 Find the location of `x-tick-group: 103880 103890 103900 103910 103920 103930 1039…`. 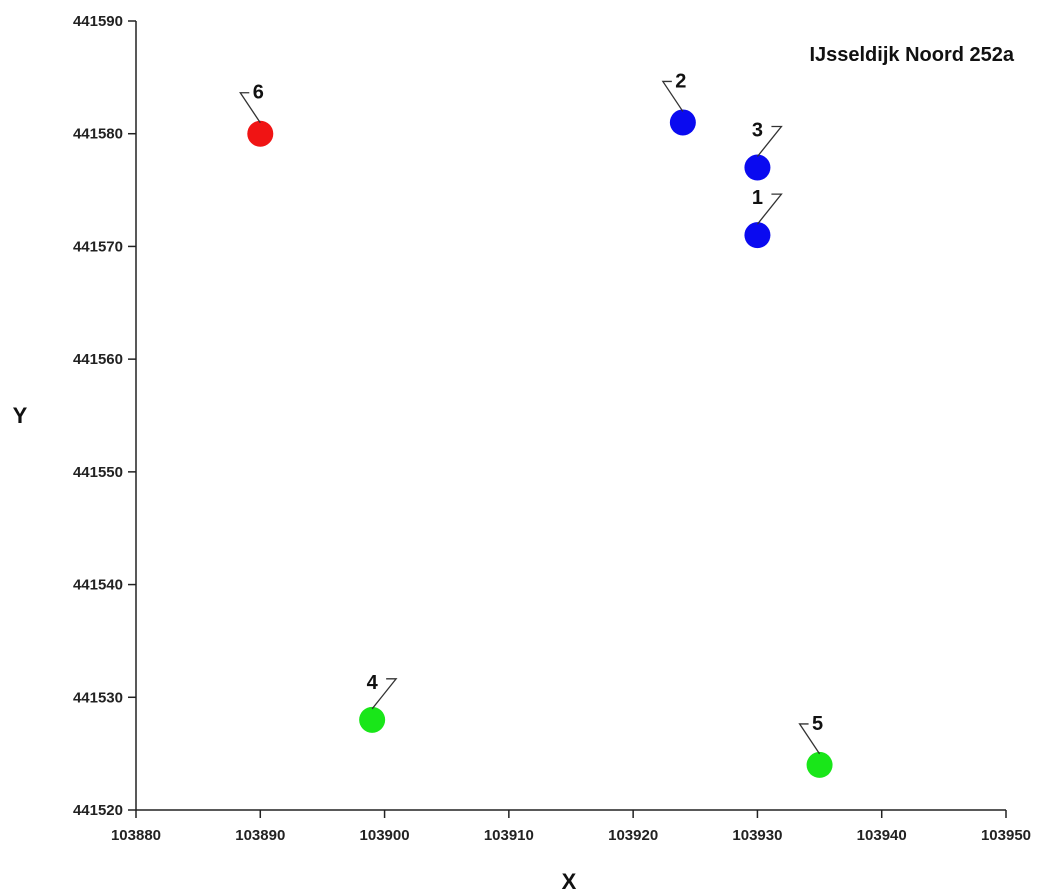

x-tick-group: 103880 103890 103900 103910 103920 103930 1039… is located at coordinates (571, 827).